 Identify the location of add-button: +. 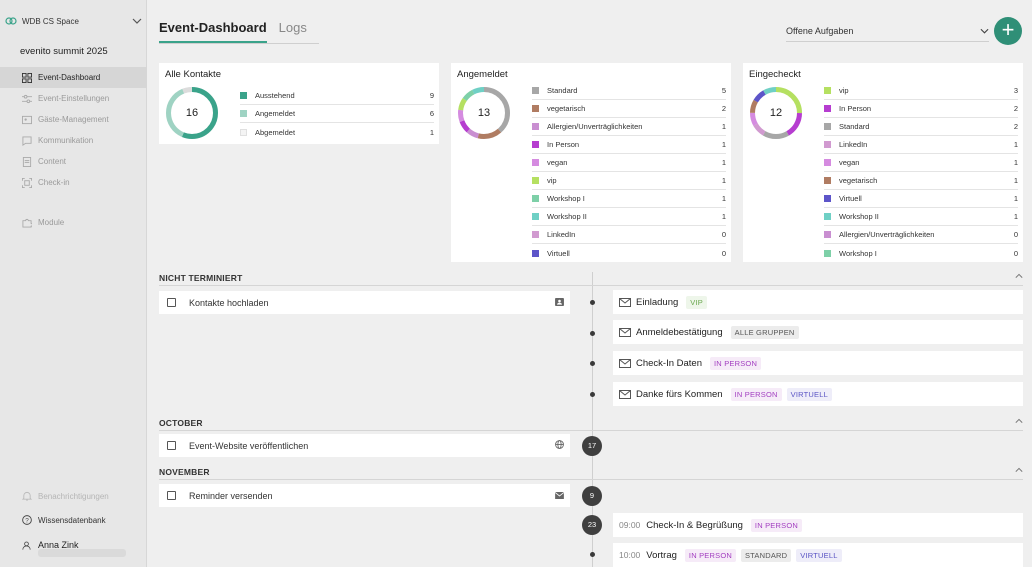
(1008, 31).